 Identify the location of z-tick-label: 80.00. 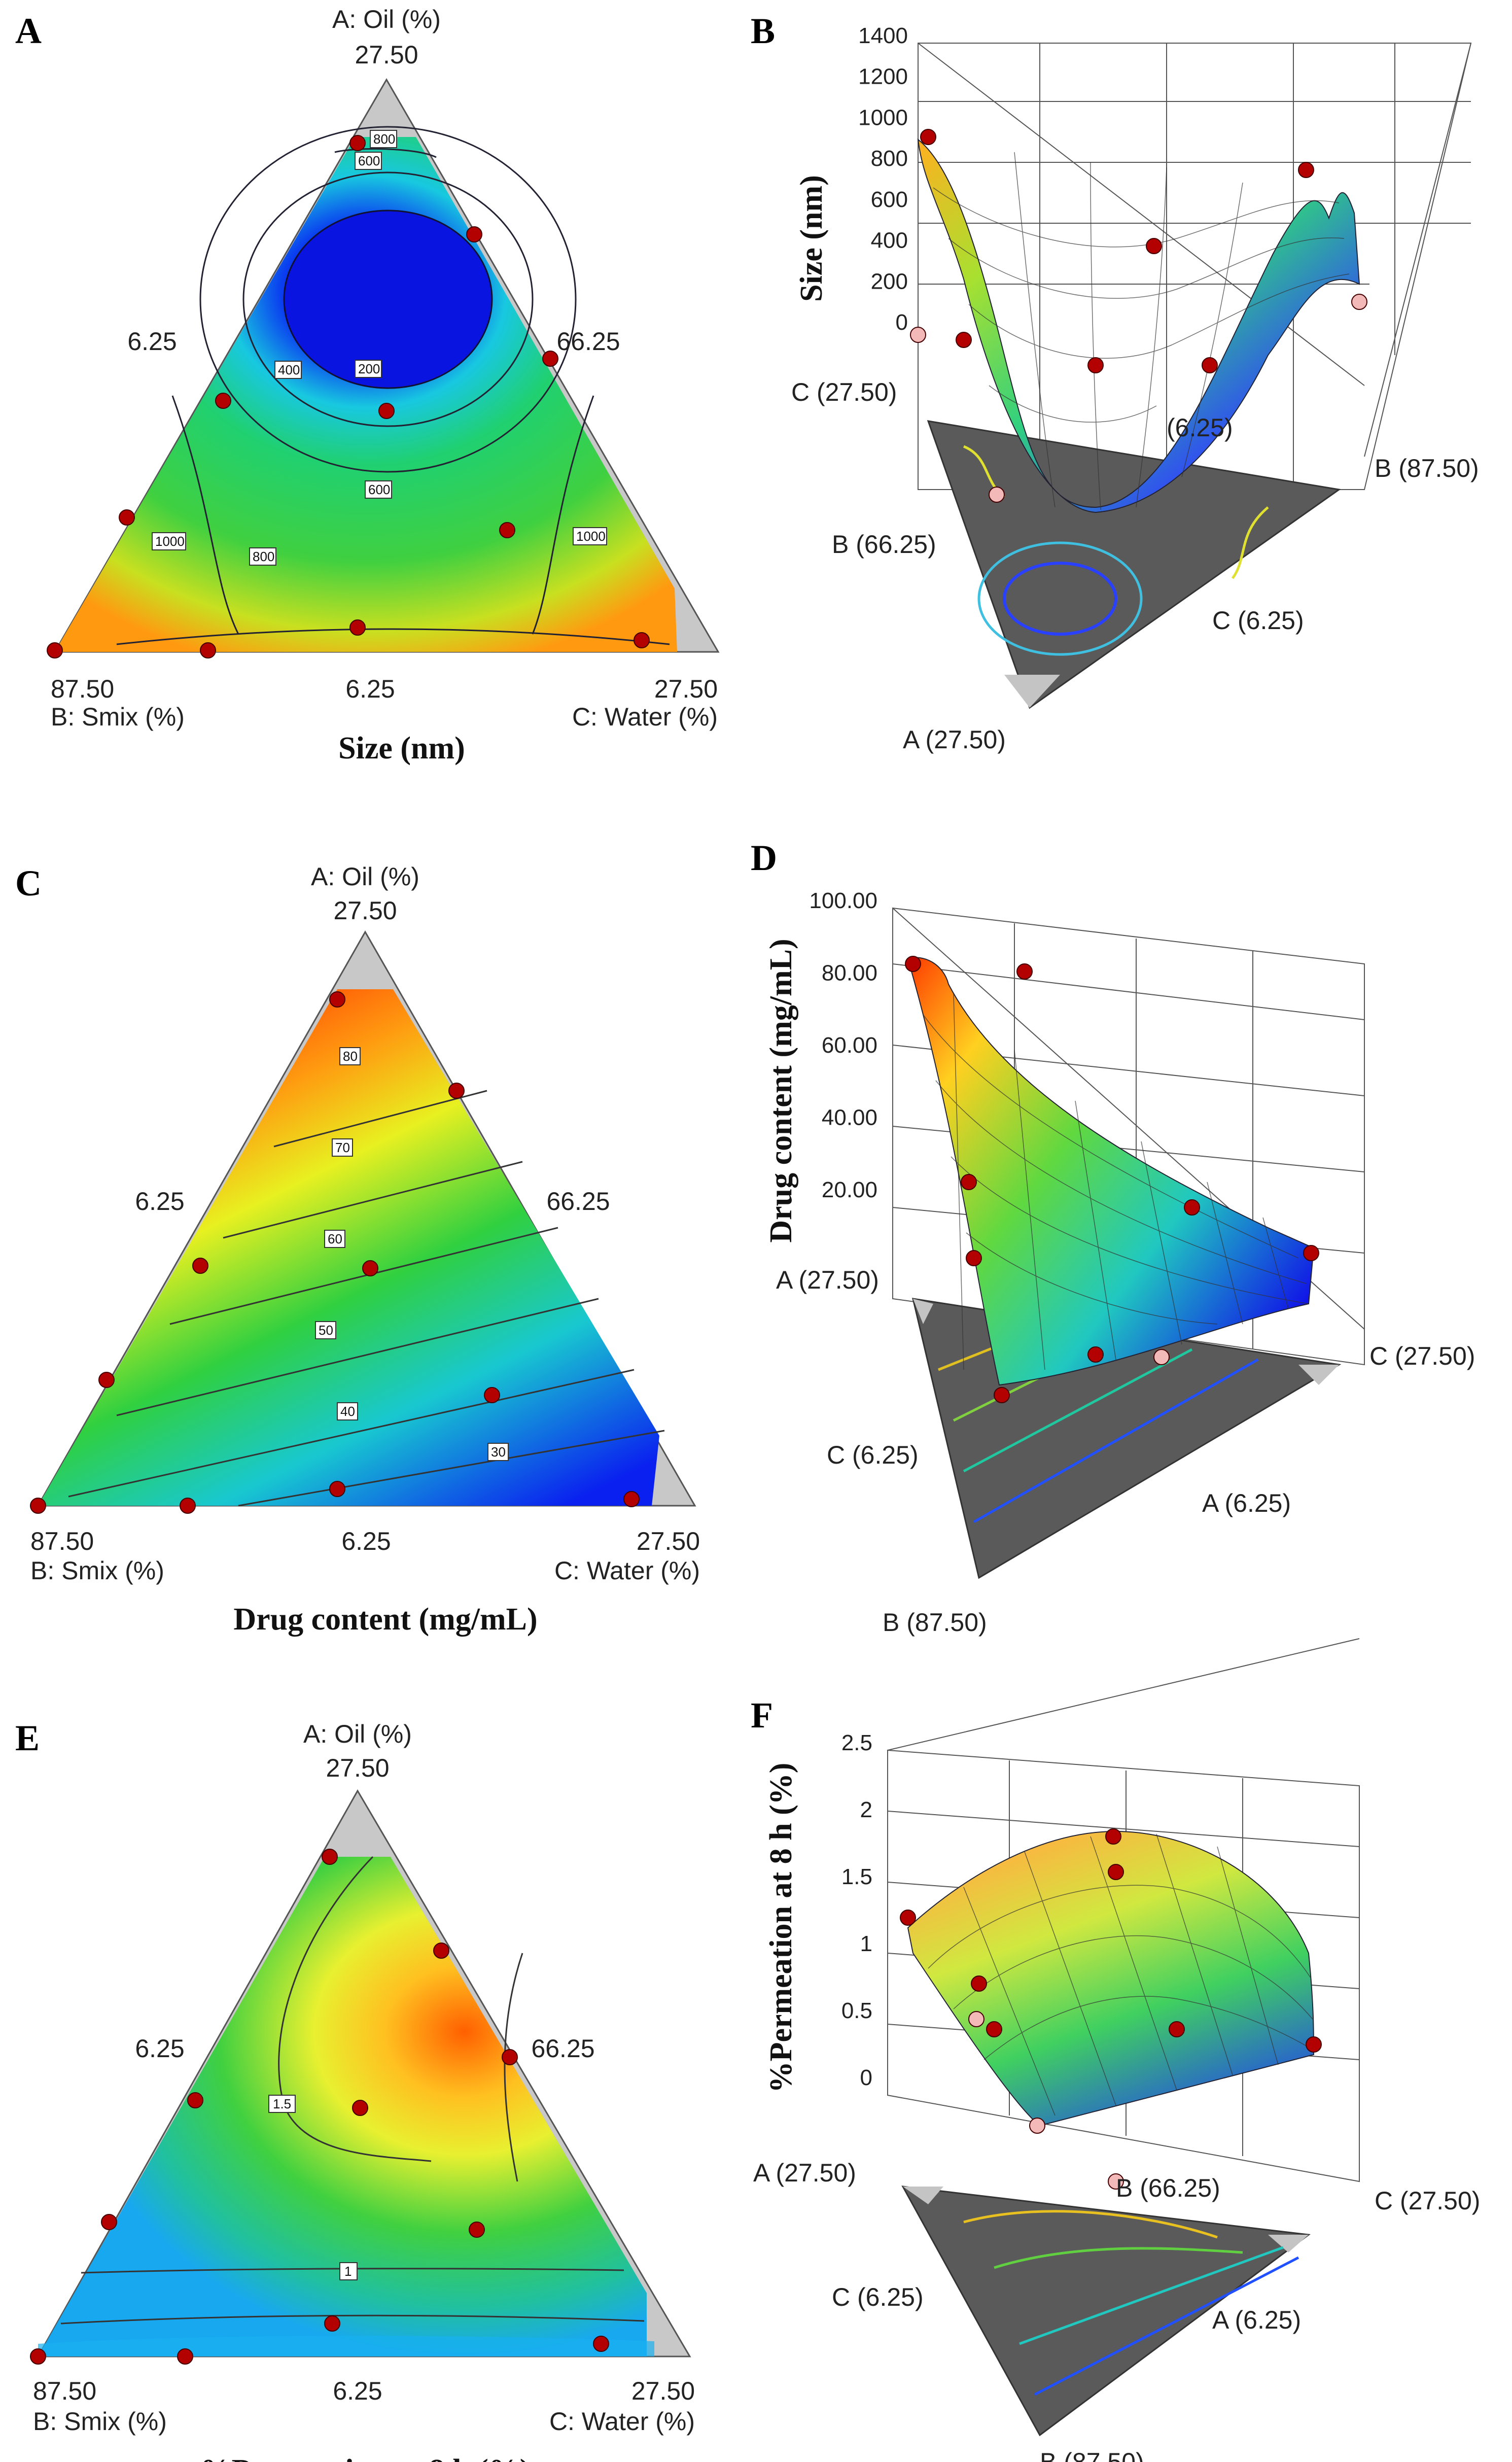
(849, 973).